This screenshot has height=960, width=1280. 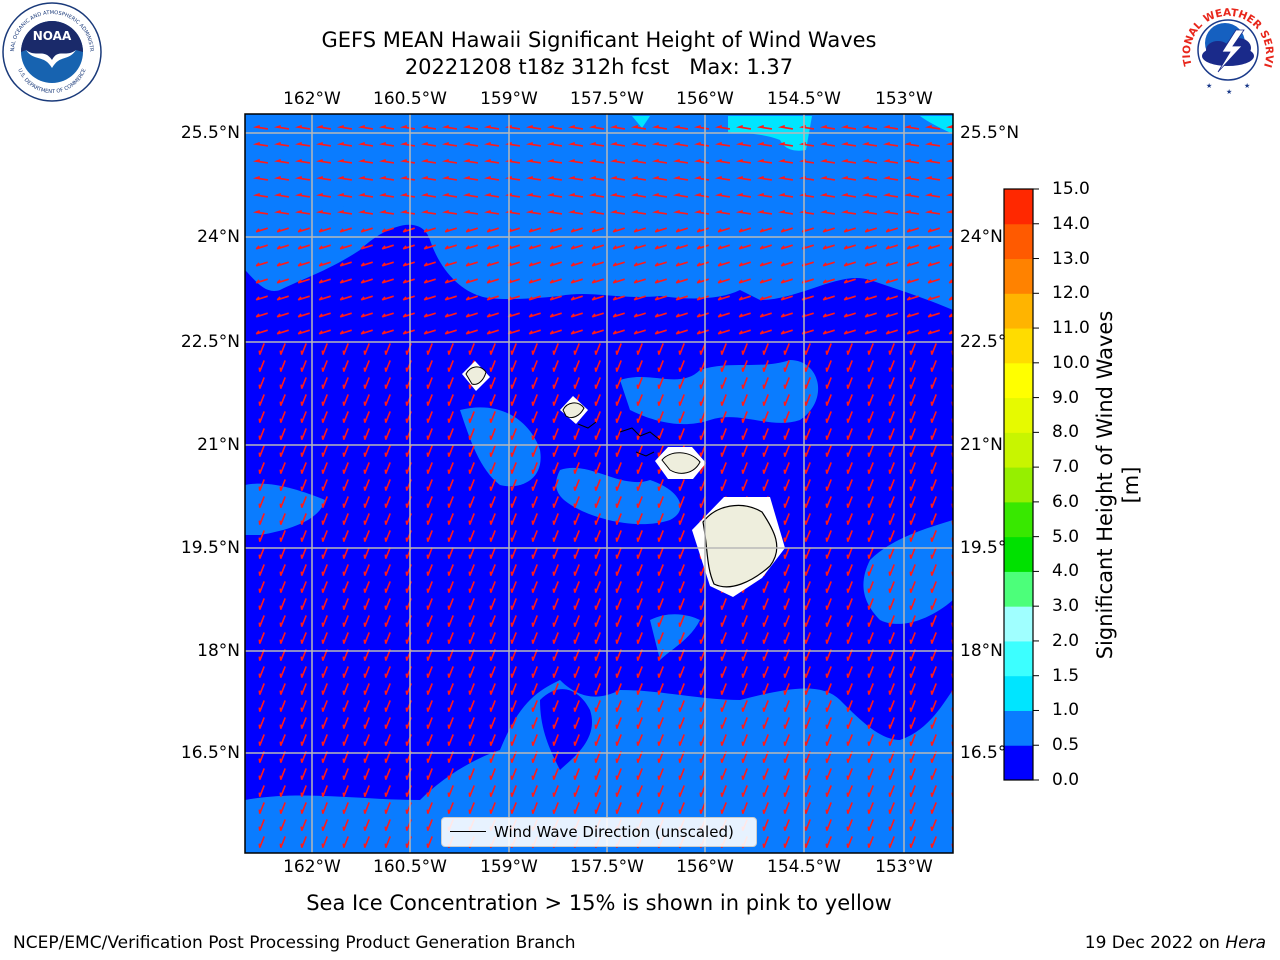 What do you see at coordinates (1018, 484) in the screenshot?
I see `colorbar-frame` at bounding box center [1018, 484].